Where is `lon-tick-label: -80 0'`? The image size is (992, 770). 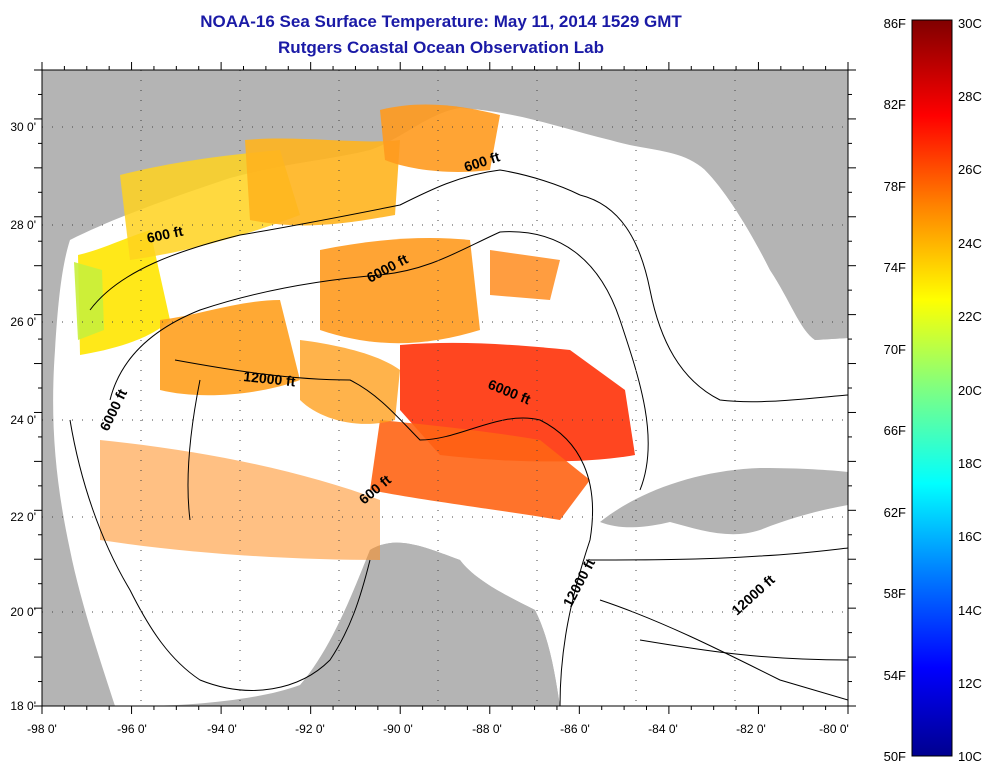
lon-tick-label: -80 0' is located at coordinates (834, 729).